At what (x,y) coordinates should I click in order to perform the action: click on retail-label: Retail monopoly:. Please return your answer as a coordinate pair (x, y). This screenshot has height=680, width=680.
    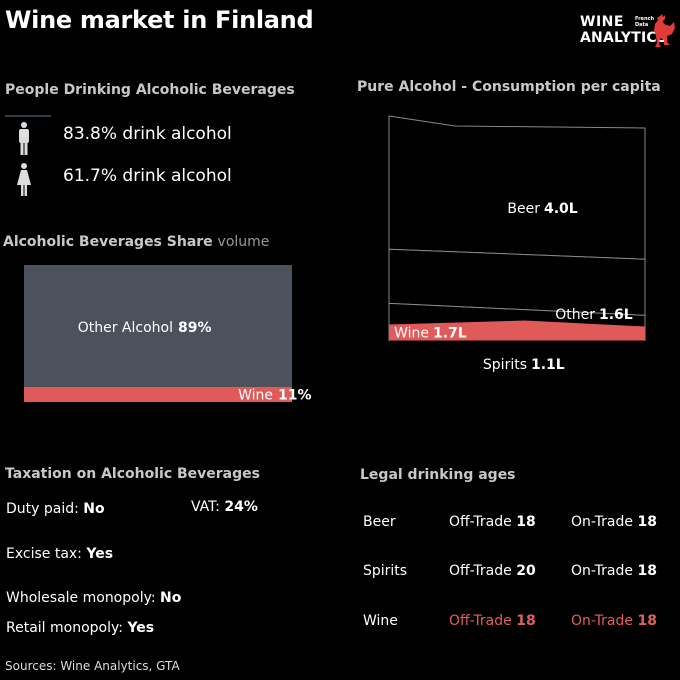
    Looking at the image, I should click on (64, 628).